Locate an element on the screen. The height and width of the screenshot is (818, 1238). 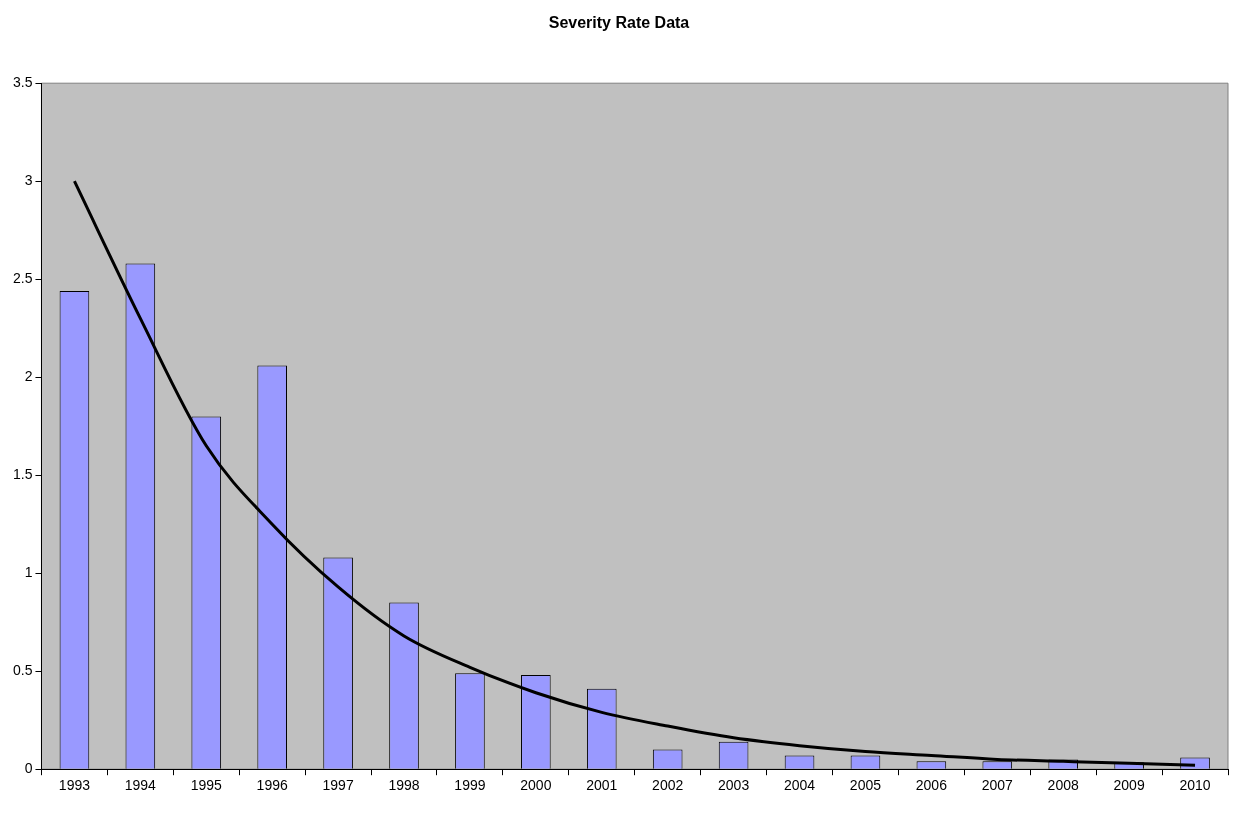
chart-title: Severity Rate Data is located at coordinates (619, 23).